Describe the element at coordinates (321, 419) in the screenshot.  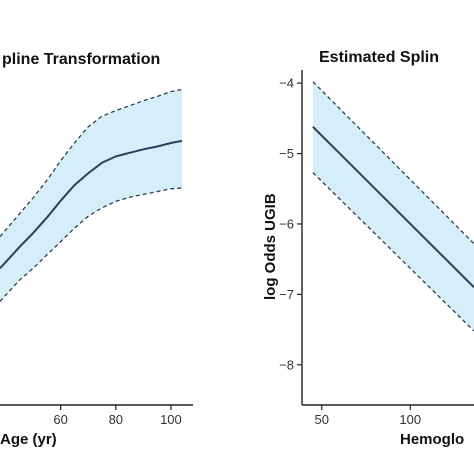
I see `hemoglobin-x-tick-label: 50` at that location.